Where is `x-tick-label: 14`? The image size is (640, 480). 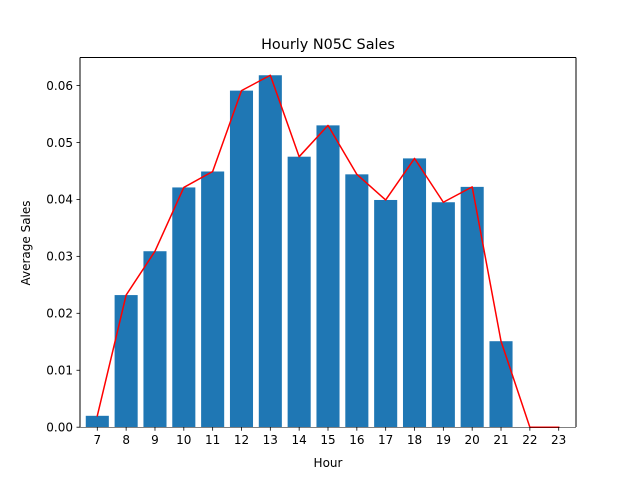 x-tick-label: 14 is located at coordinates (299, 440).